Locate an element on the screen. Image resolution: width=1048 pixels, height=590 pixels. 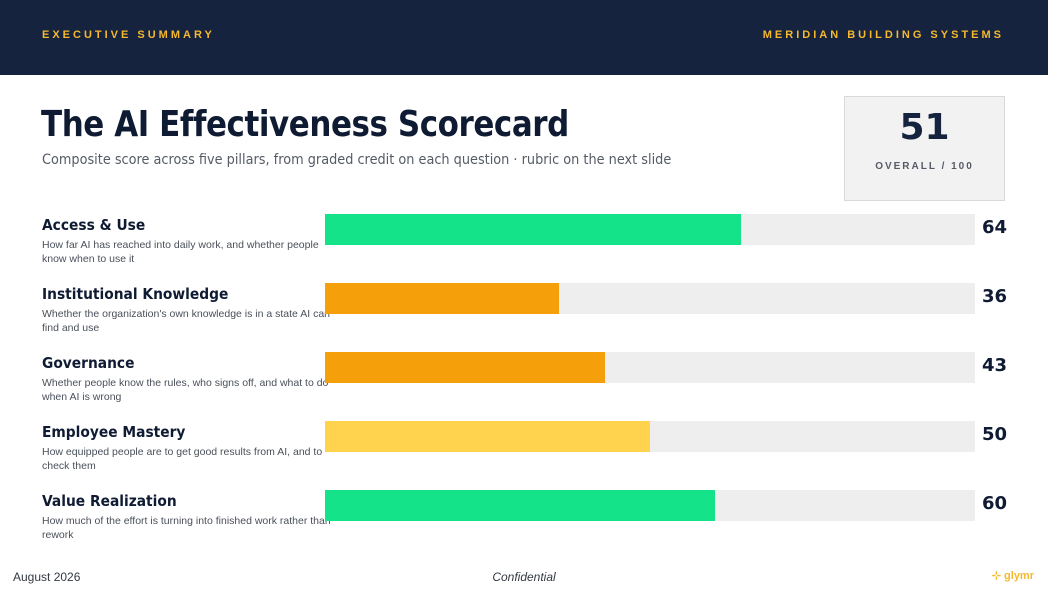
section-label: EXECUTIVE SUMMARY is located at coordinates (128, 35).